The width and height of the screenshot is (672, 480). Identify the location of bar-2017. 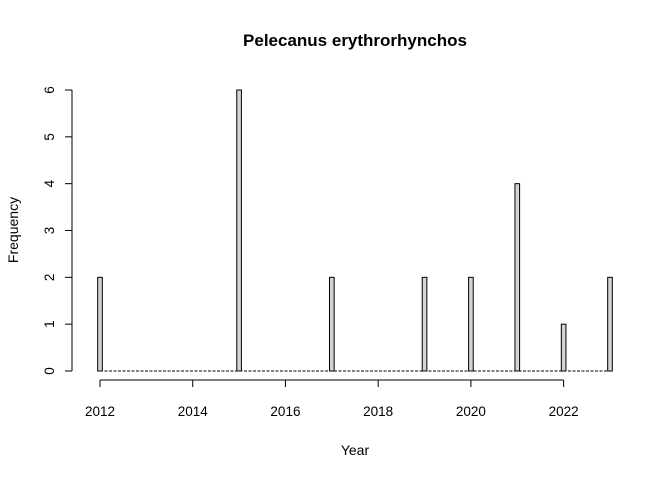
(332, 324).